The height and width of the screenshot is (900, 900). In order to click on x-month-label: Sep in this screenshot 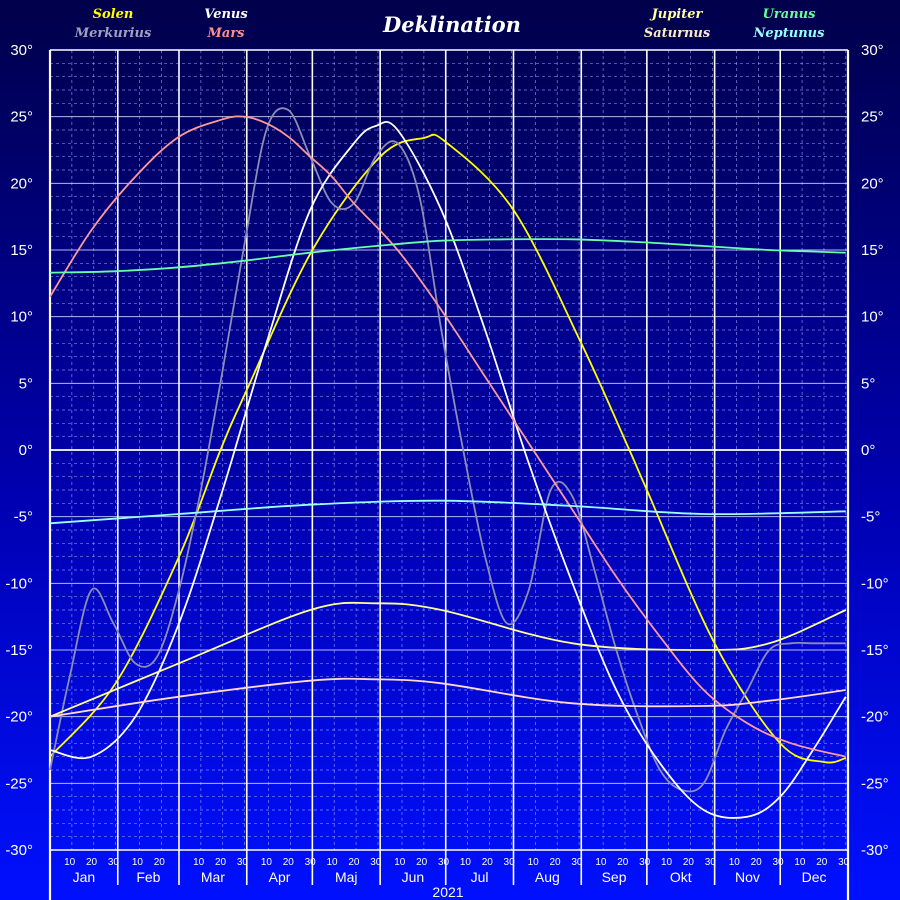, I will do `click(614, 877)`.